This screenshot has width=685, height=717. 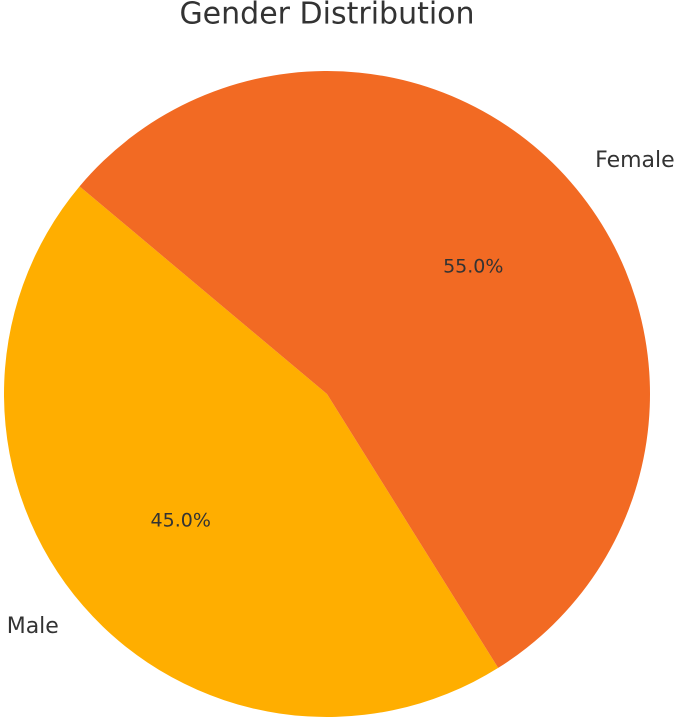 I want to click on value-label: 45.0%, so click(x=181, y=521).